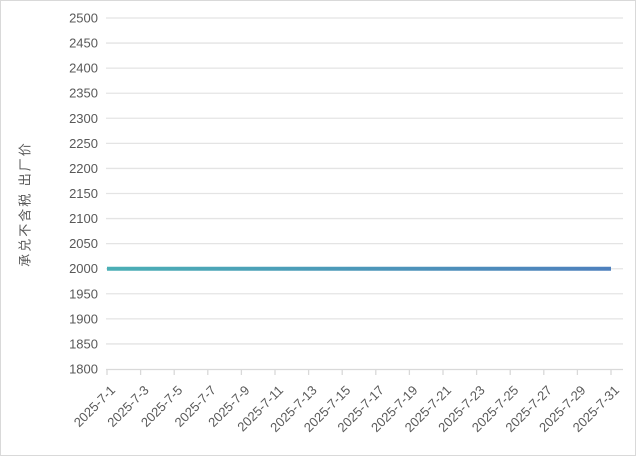  What do you see at coordinates (83, 268) in the screenshot?
I see `y-tick-label: 2000` at bounding box center [83, 268].